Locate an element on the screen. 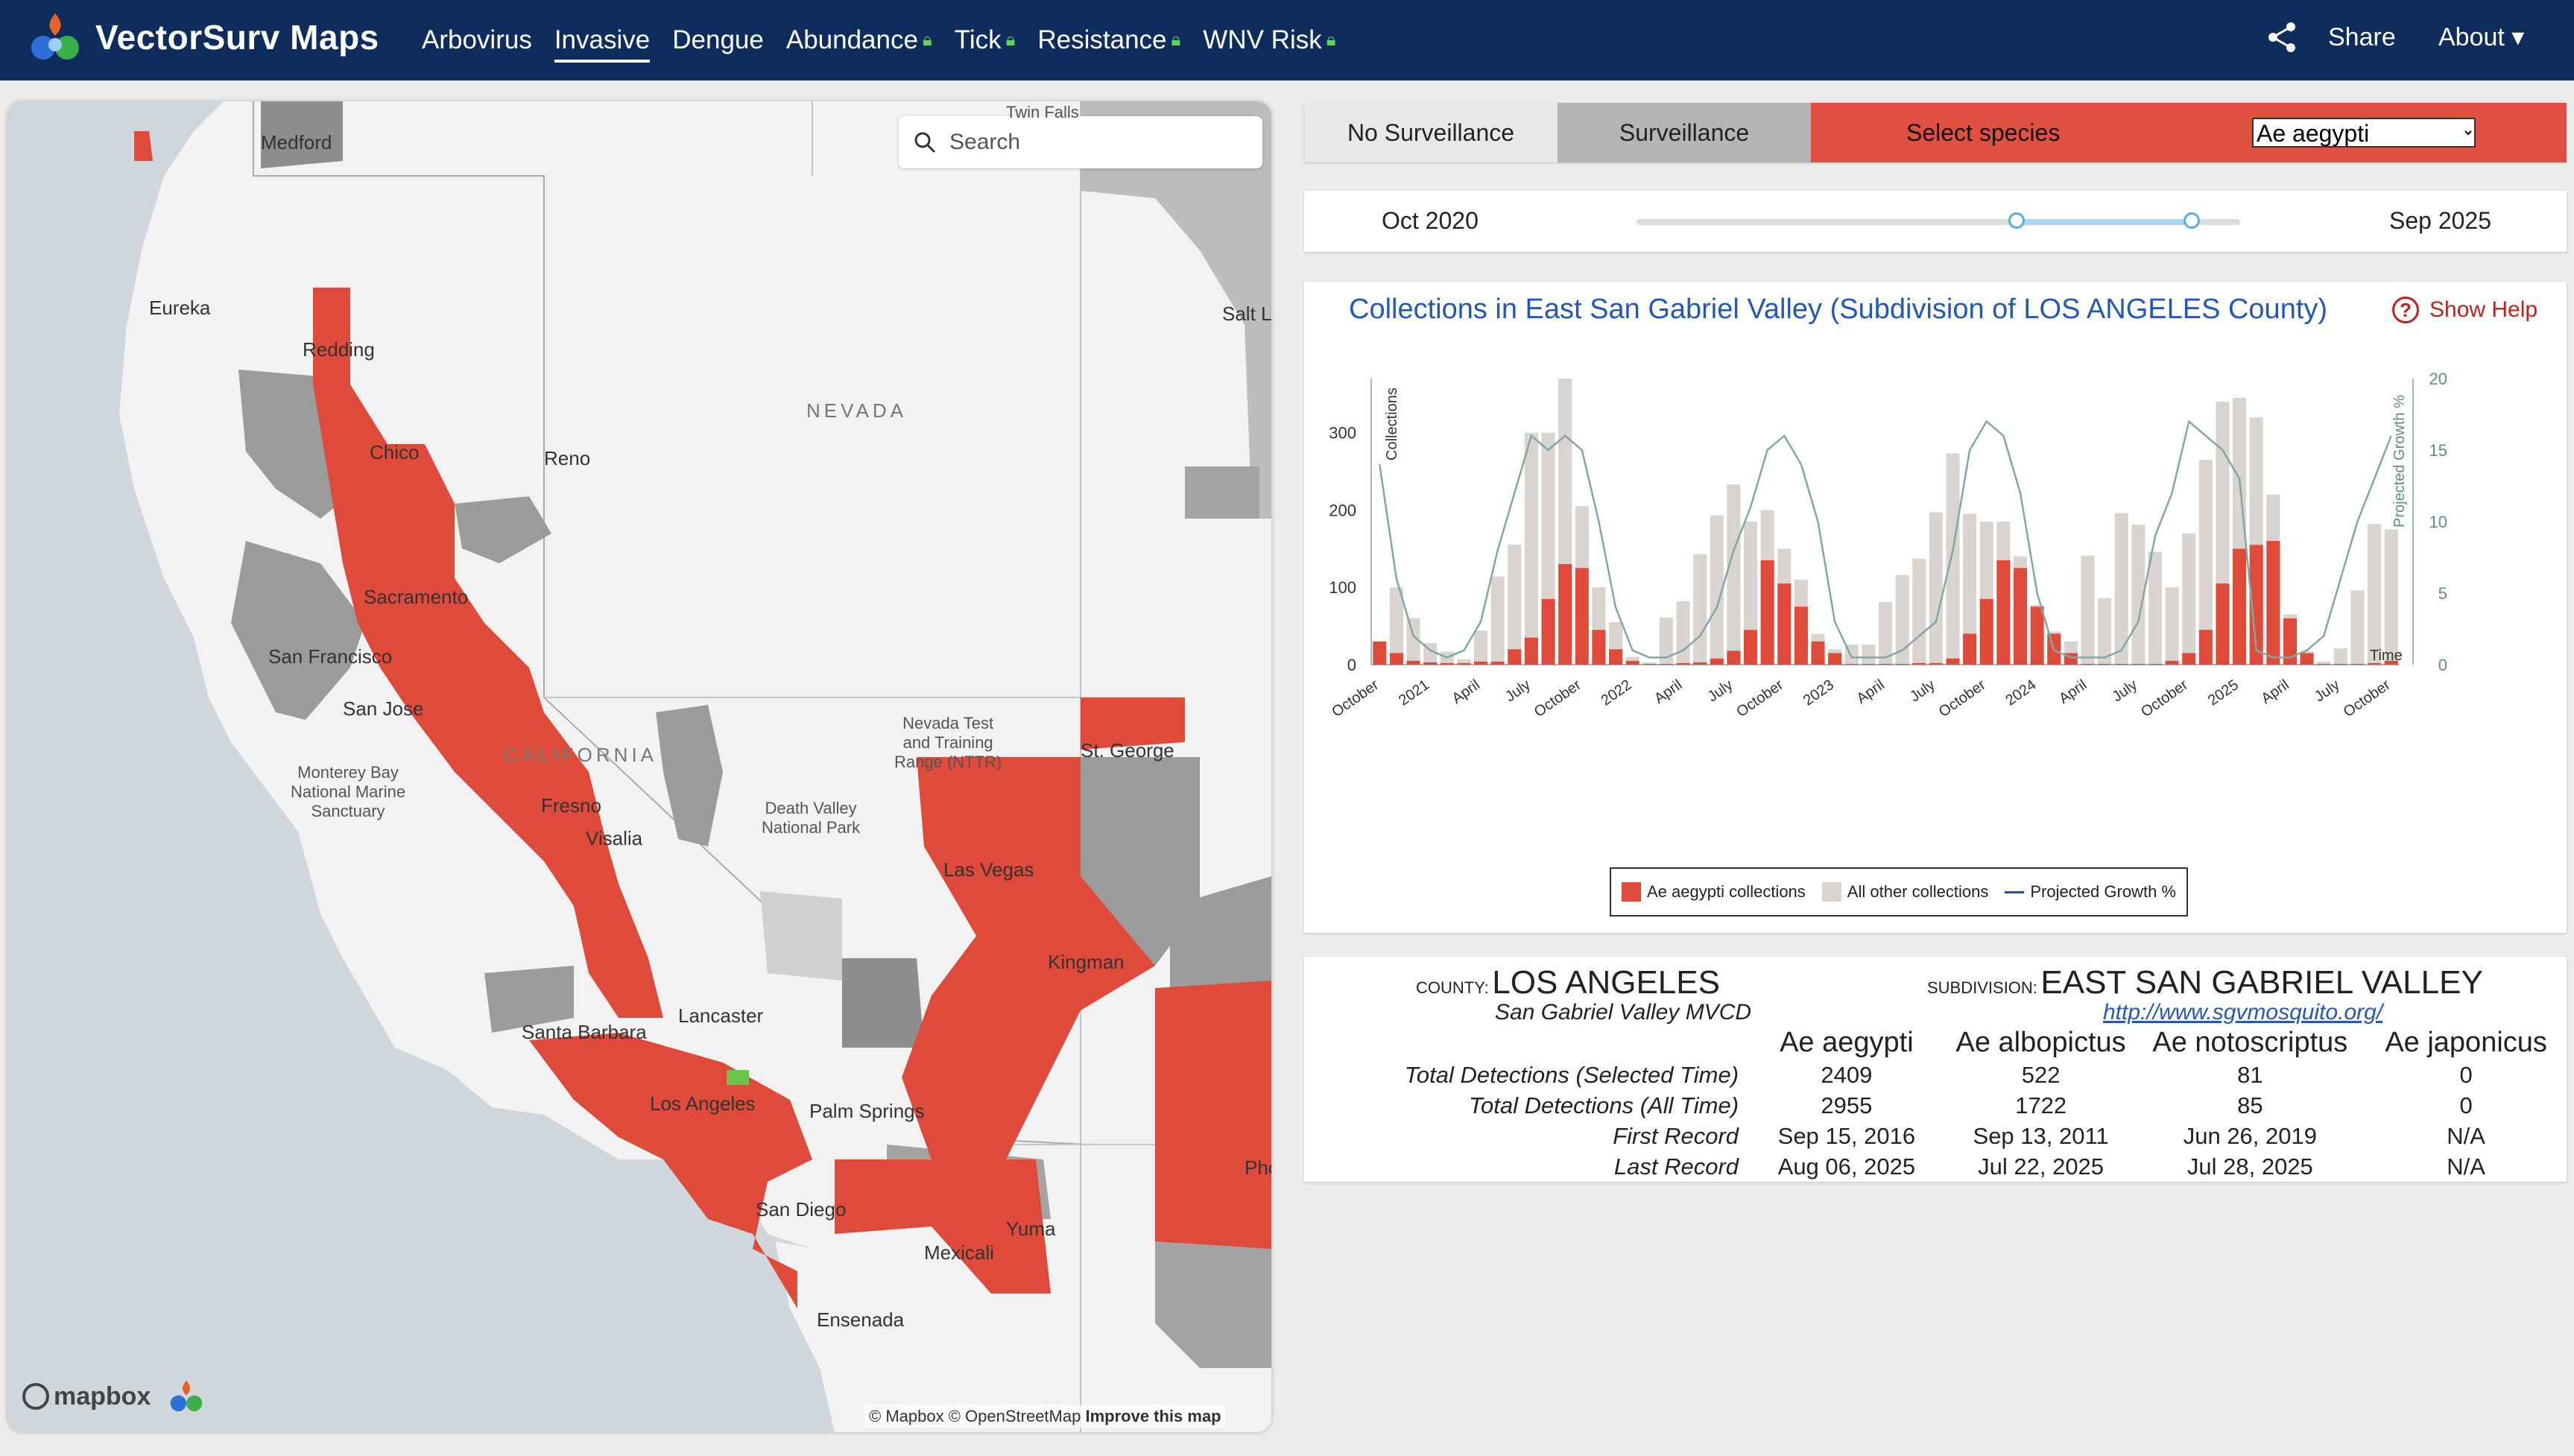  nav-tick: Tick 🔒︎ is located at coordinates (985, 40).